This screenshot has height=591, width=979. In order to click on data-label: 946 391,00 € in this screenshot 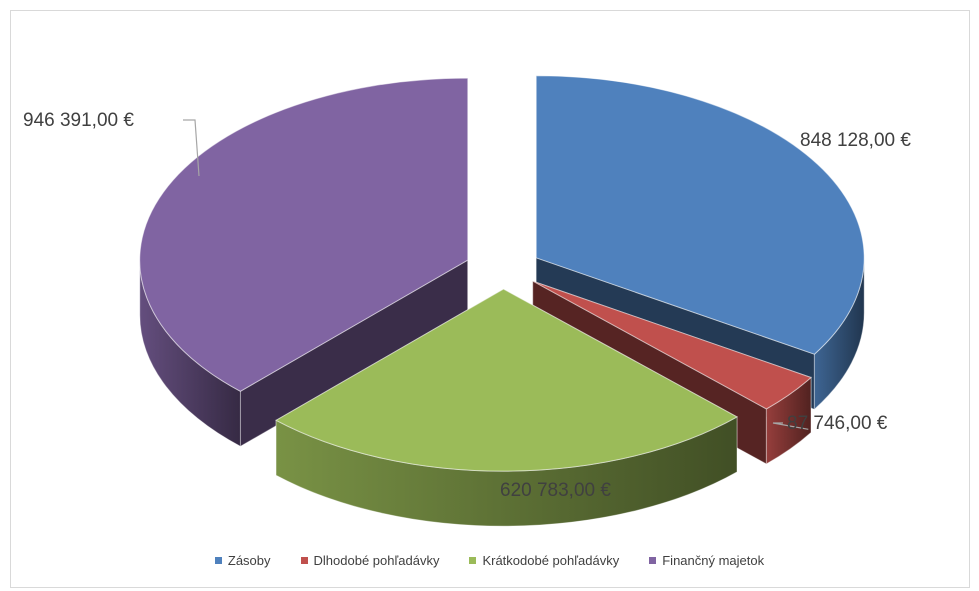, I will do `click(78, 120)`.